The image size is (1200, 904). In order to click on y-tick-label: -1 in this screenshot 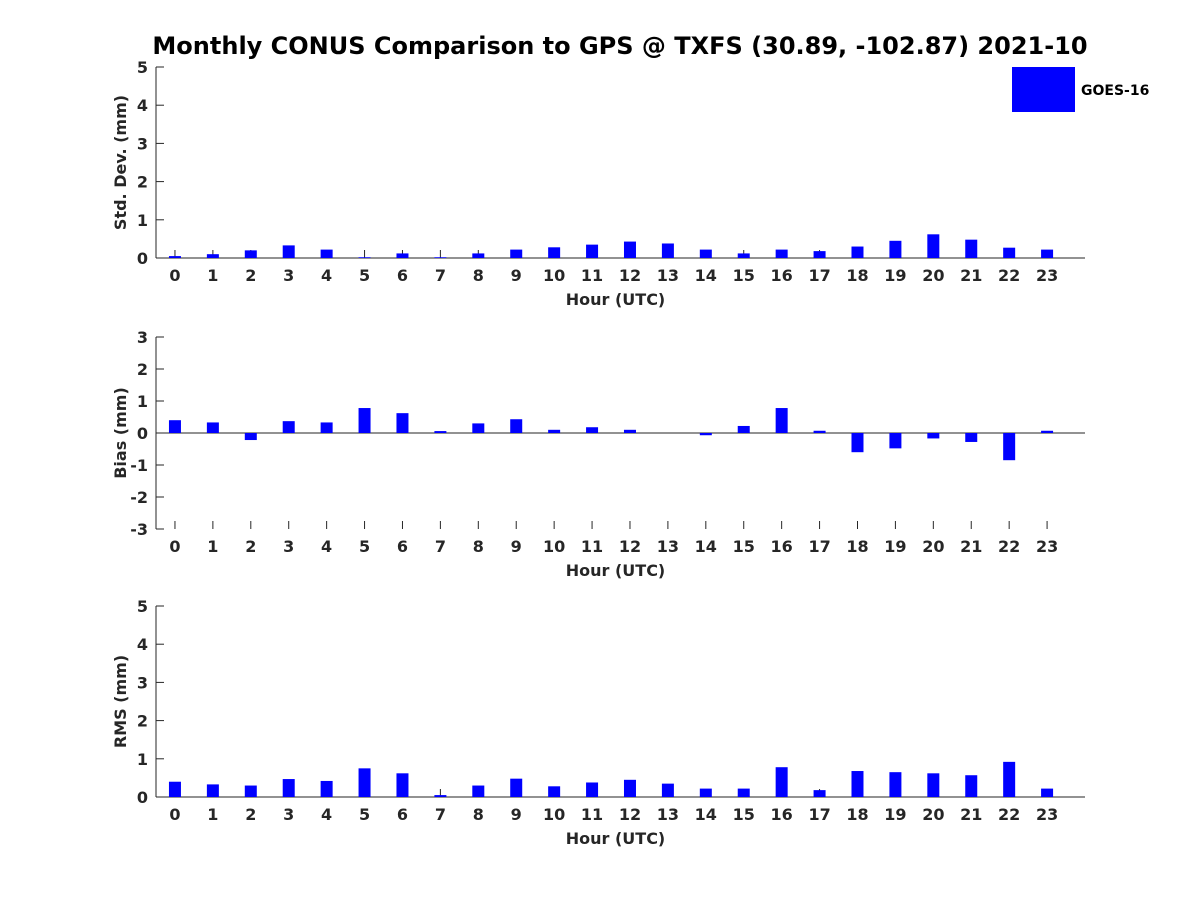, I will do `click(139, 465)`.